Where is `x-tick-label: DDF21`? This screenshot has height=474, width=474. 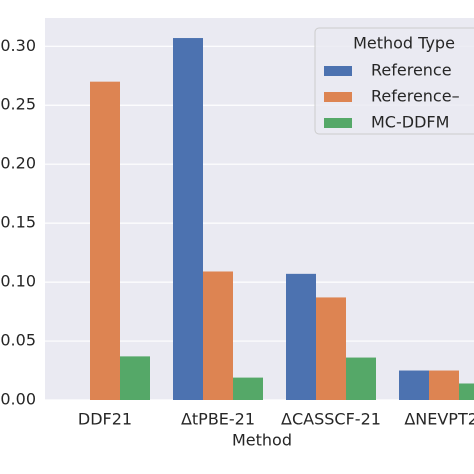
x-tick-label: DDF21 is located at coordinates (105, 419).